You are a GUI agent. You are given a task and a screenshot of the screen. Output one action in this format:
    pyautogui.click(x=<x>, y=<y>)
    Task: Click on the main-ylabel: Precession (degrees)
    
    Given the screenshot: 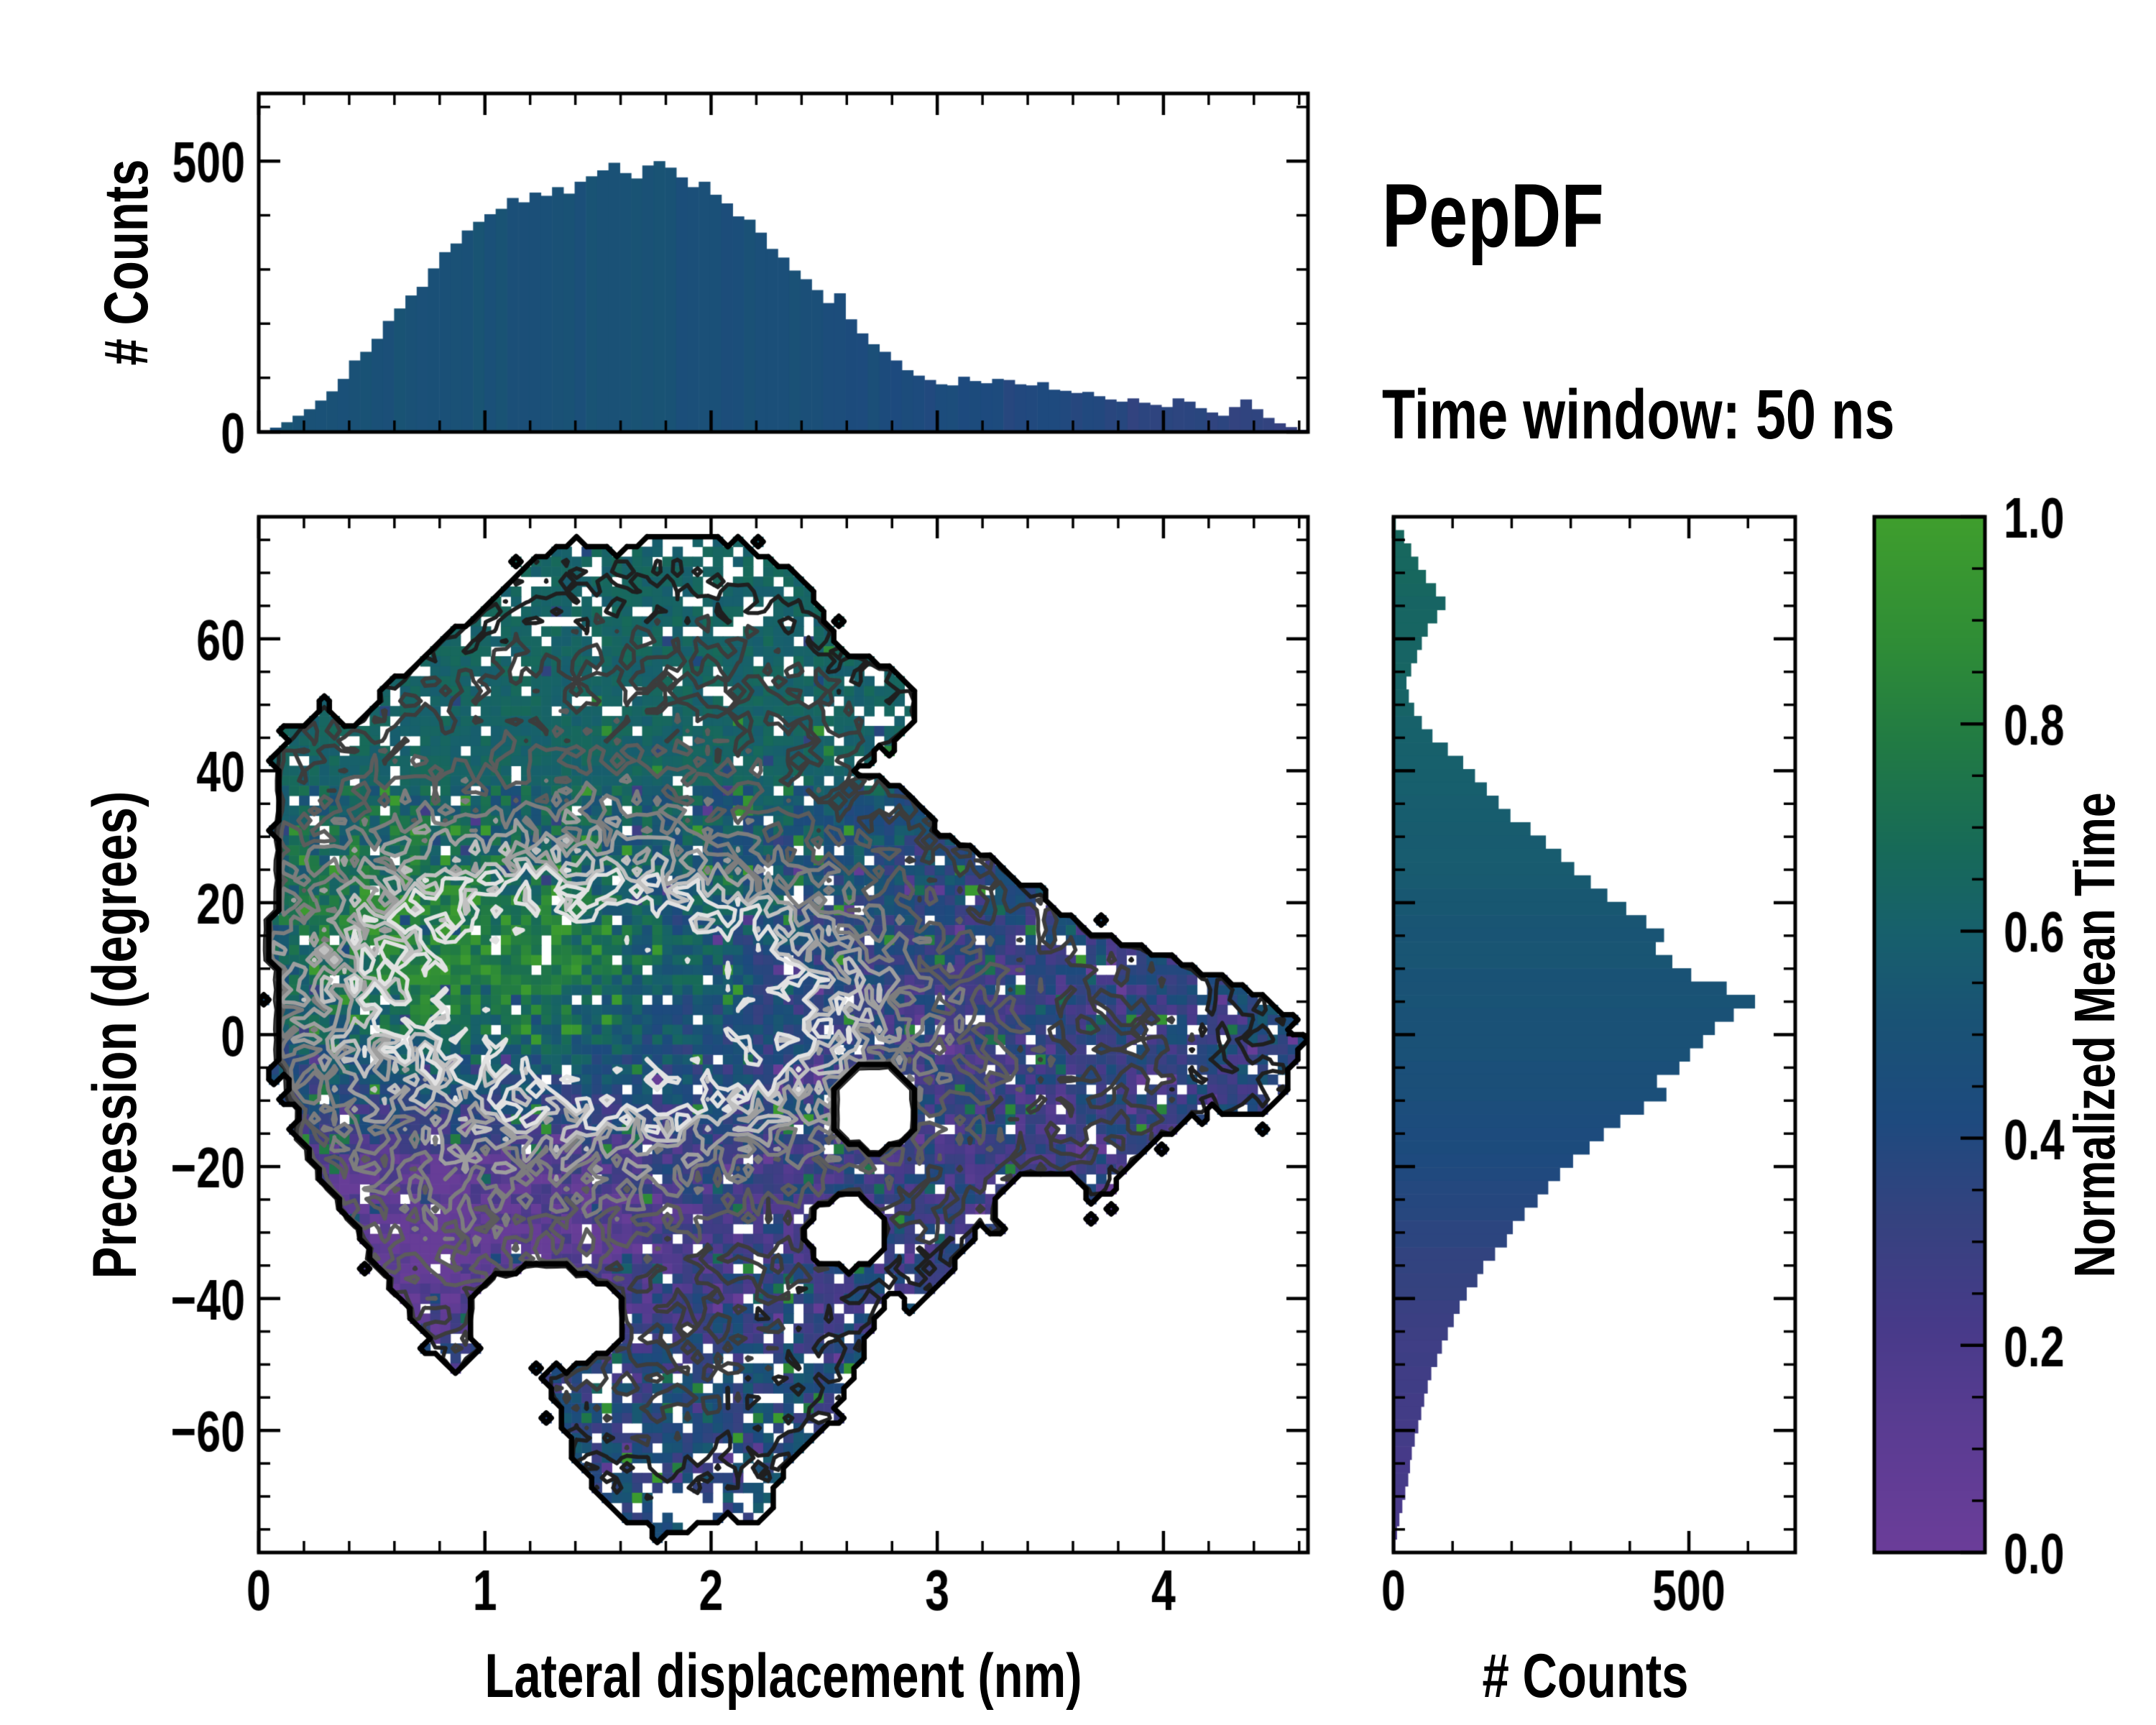 What is the action you would take?
    pyautogui.click(x=115, y=1035)
    